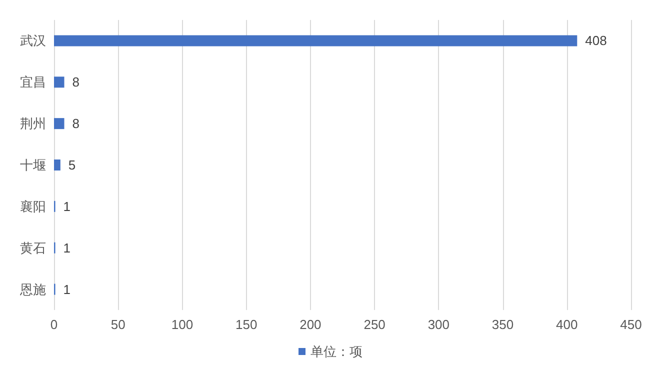  I want to click on y-tick-label: 黄石, so click(33, 248).